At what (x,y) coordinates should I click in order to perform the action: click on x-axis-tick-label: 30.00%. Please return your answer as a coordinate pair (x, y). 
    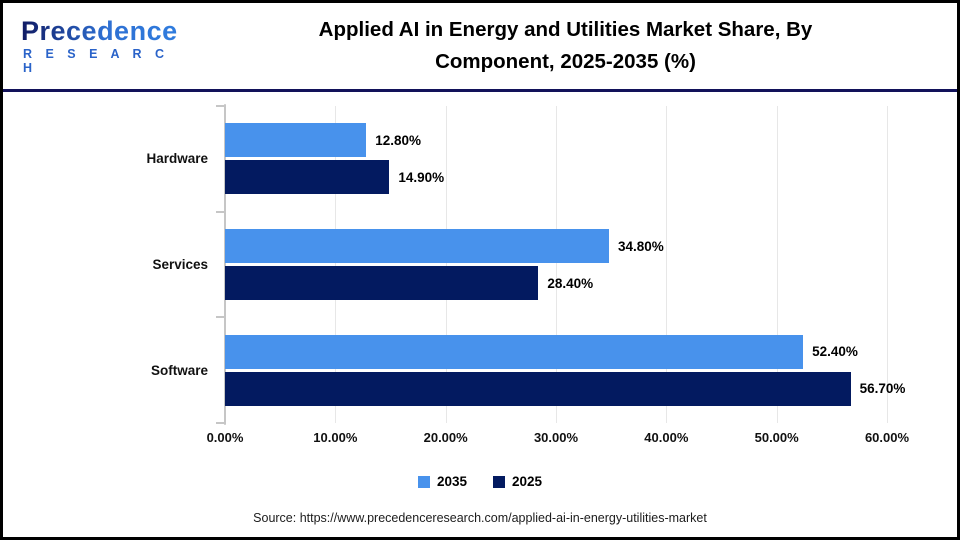
    Looking at the image, I should click on (556, 437).